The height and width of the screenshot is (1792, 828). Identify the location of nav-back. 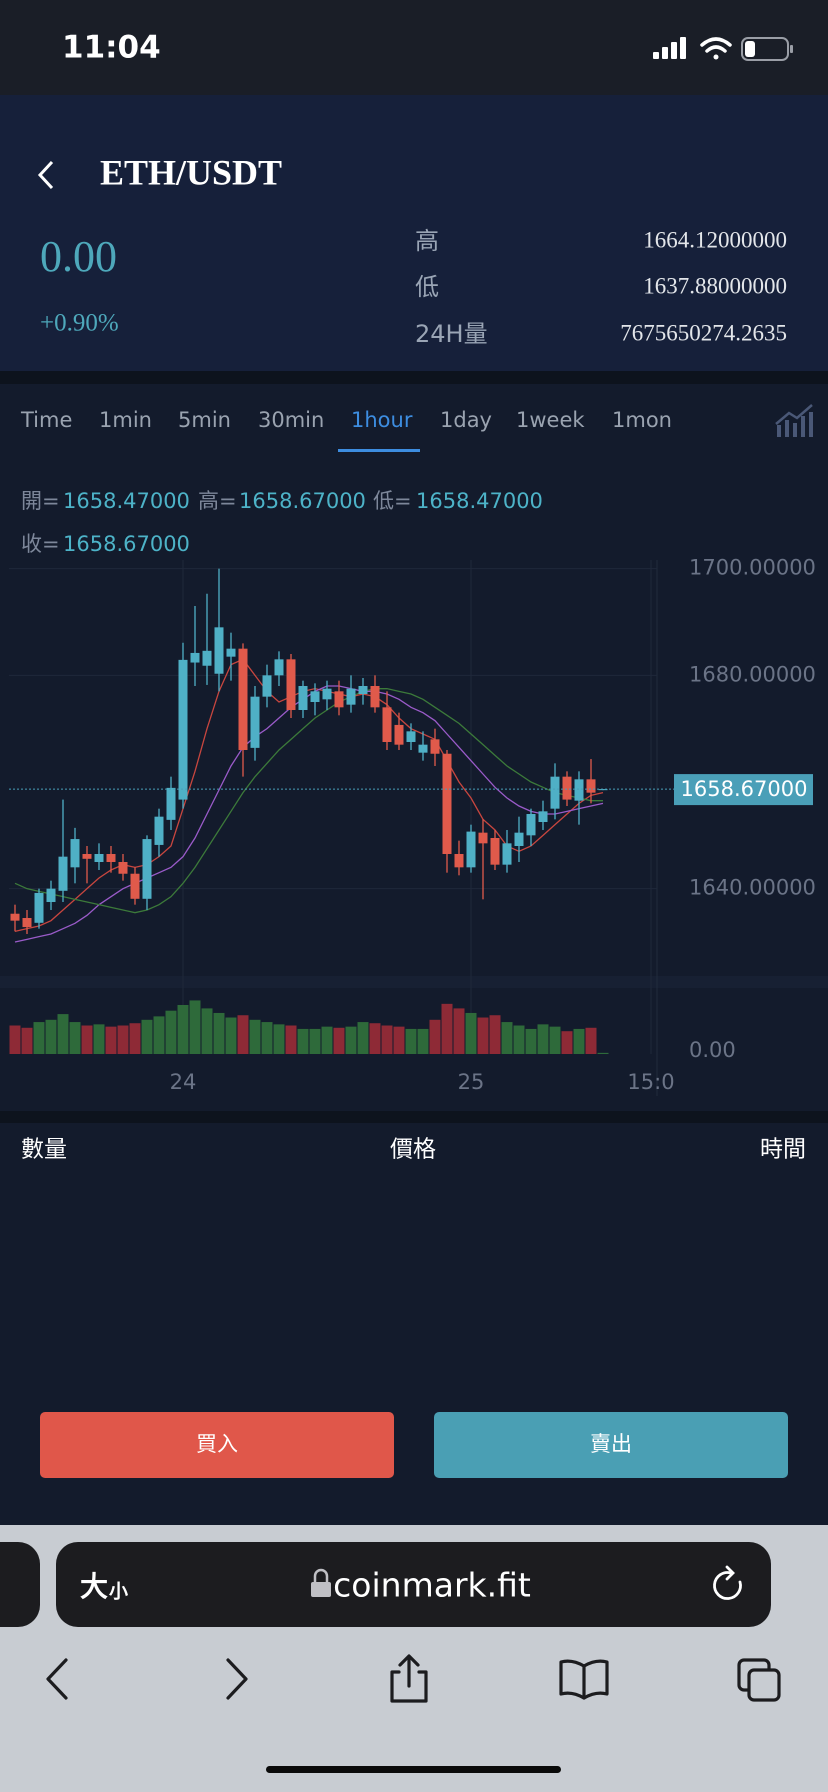
(57, 1679).